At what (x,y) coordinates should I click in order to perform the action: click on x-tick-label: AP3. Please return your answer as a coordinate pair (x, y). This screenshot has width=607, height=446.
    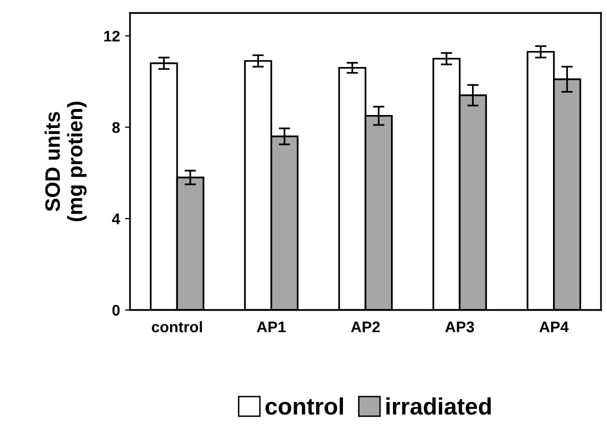
    Looking at the image, I should click on (459, 327).